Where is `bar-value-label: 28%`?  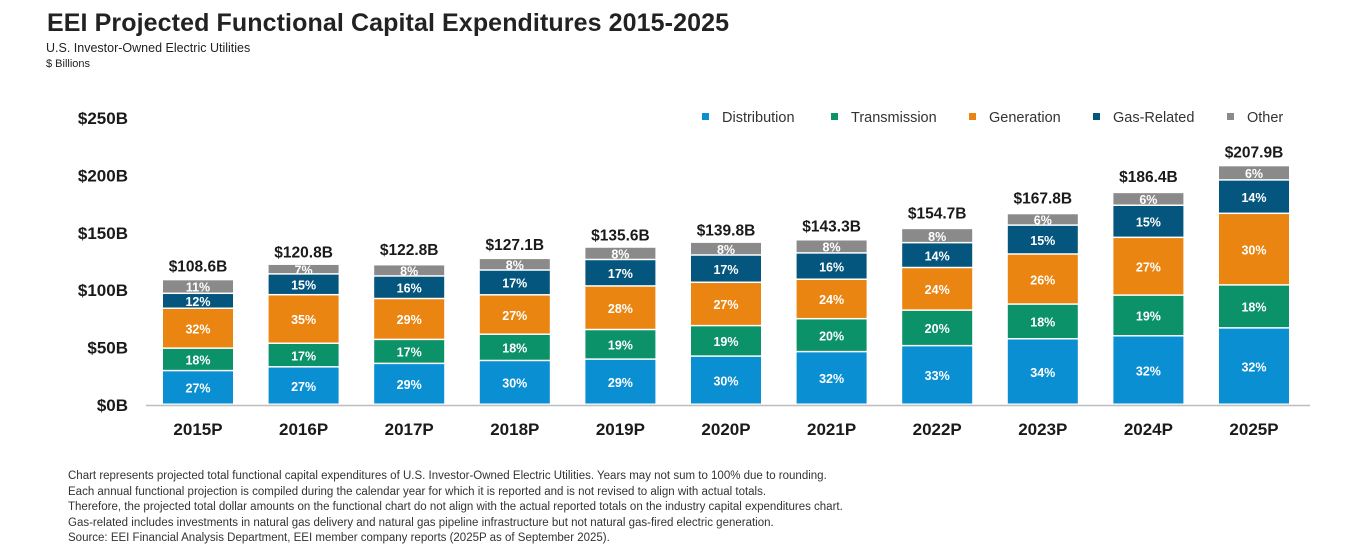
bar-value-label: 28% is located at coordinates (620, 309).